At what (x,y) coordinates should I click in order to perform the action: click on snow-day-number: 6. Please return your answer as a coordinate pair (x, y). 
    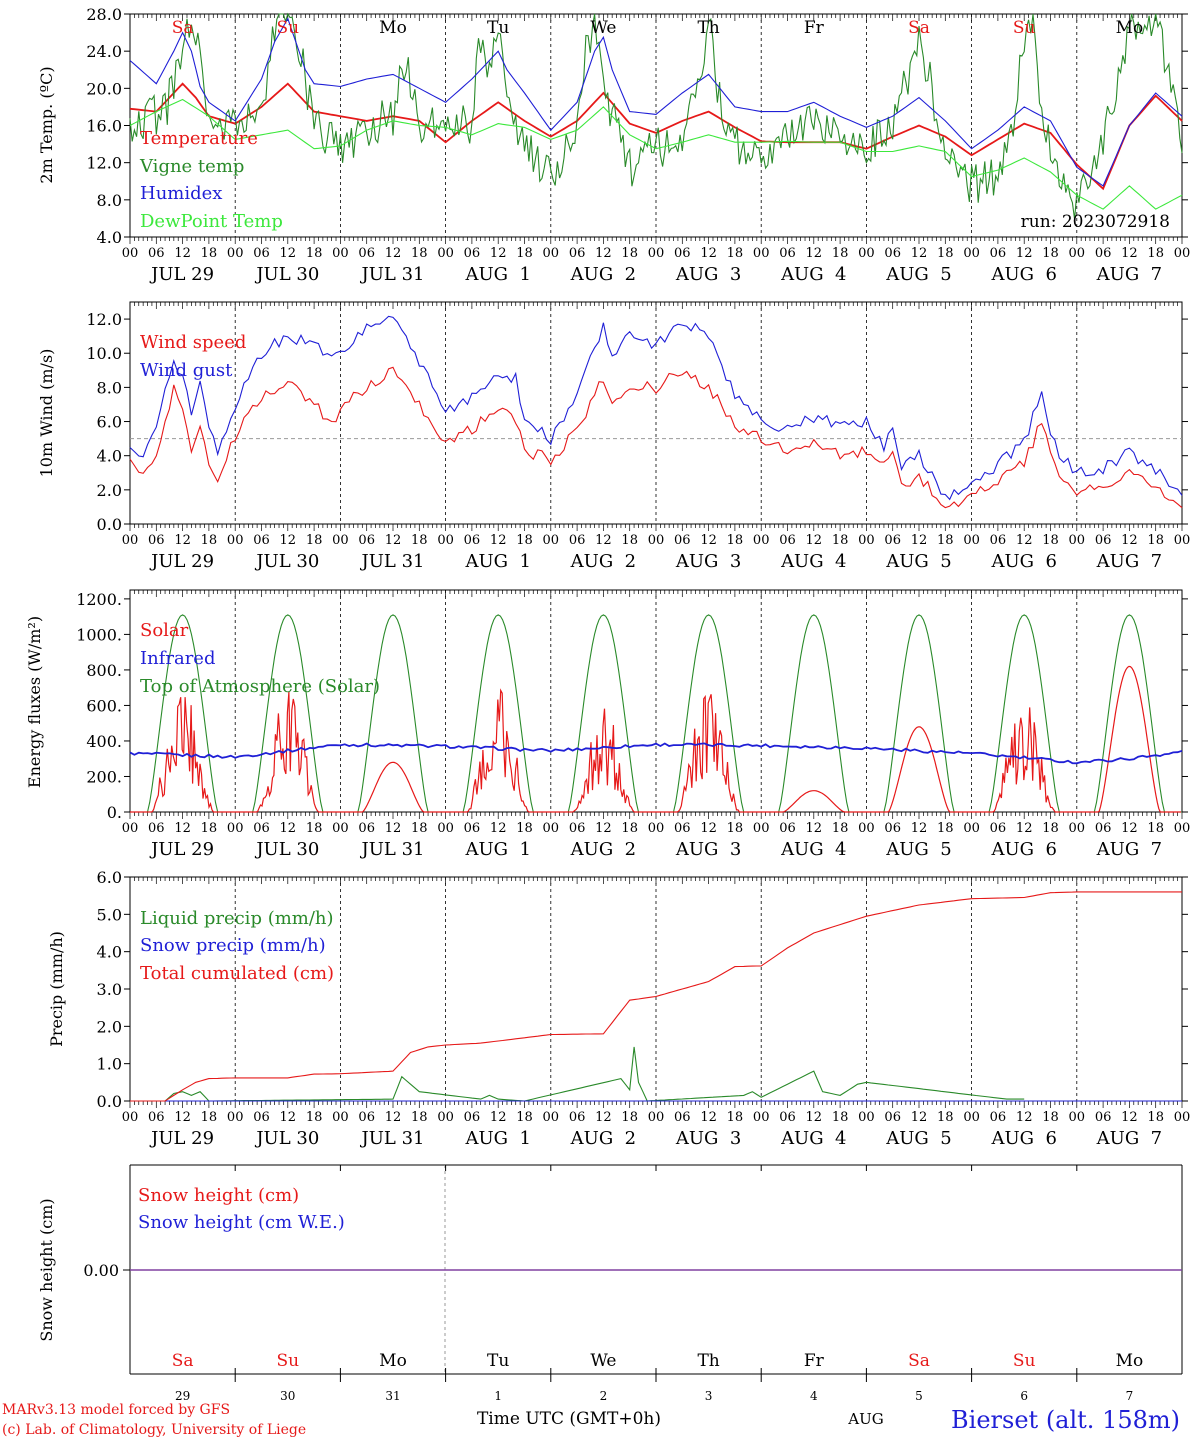
    Looking at the image, I should click on (1024, 1396).